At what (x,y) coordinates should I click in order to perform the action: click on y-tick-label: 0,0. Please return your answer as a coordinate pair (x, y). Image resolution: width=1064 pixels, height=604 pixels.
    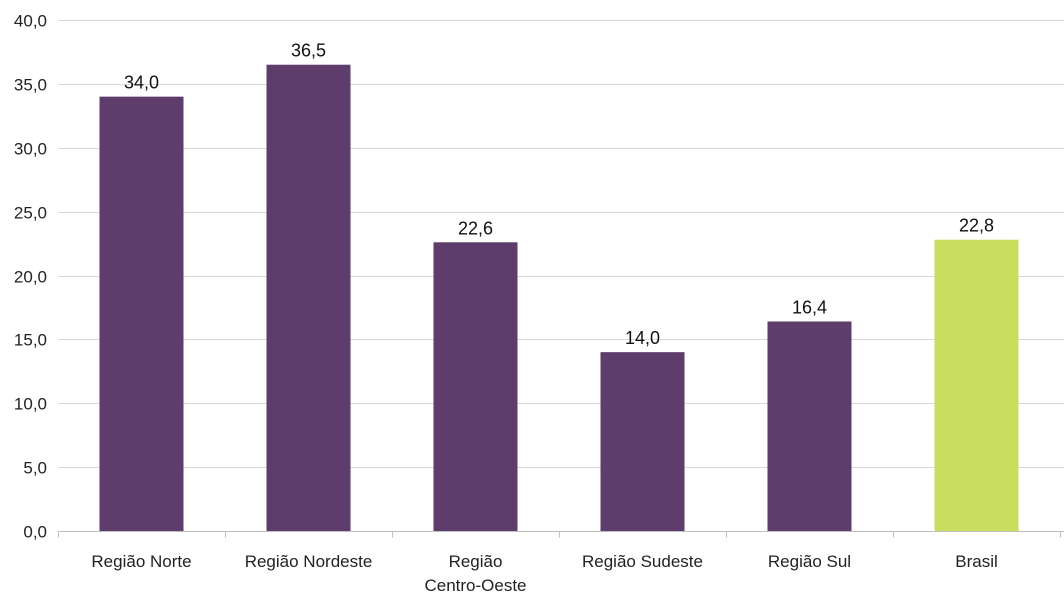
    Looking at the image, I should click on (35, 532).